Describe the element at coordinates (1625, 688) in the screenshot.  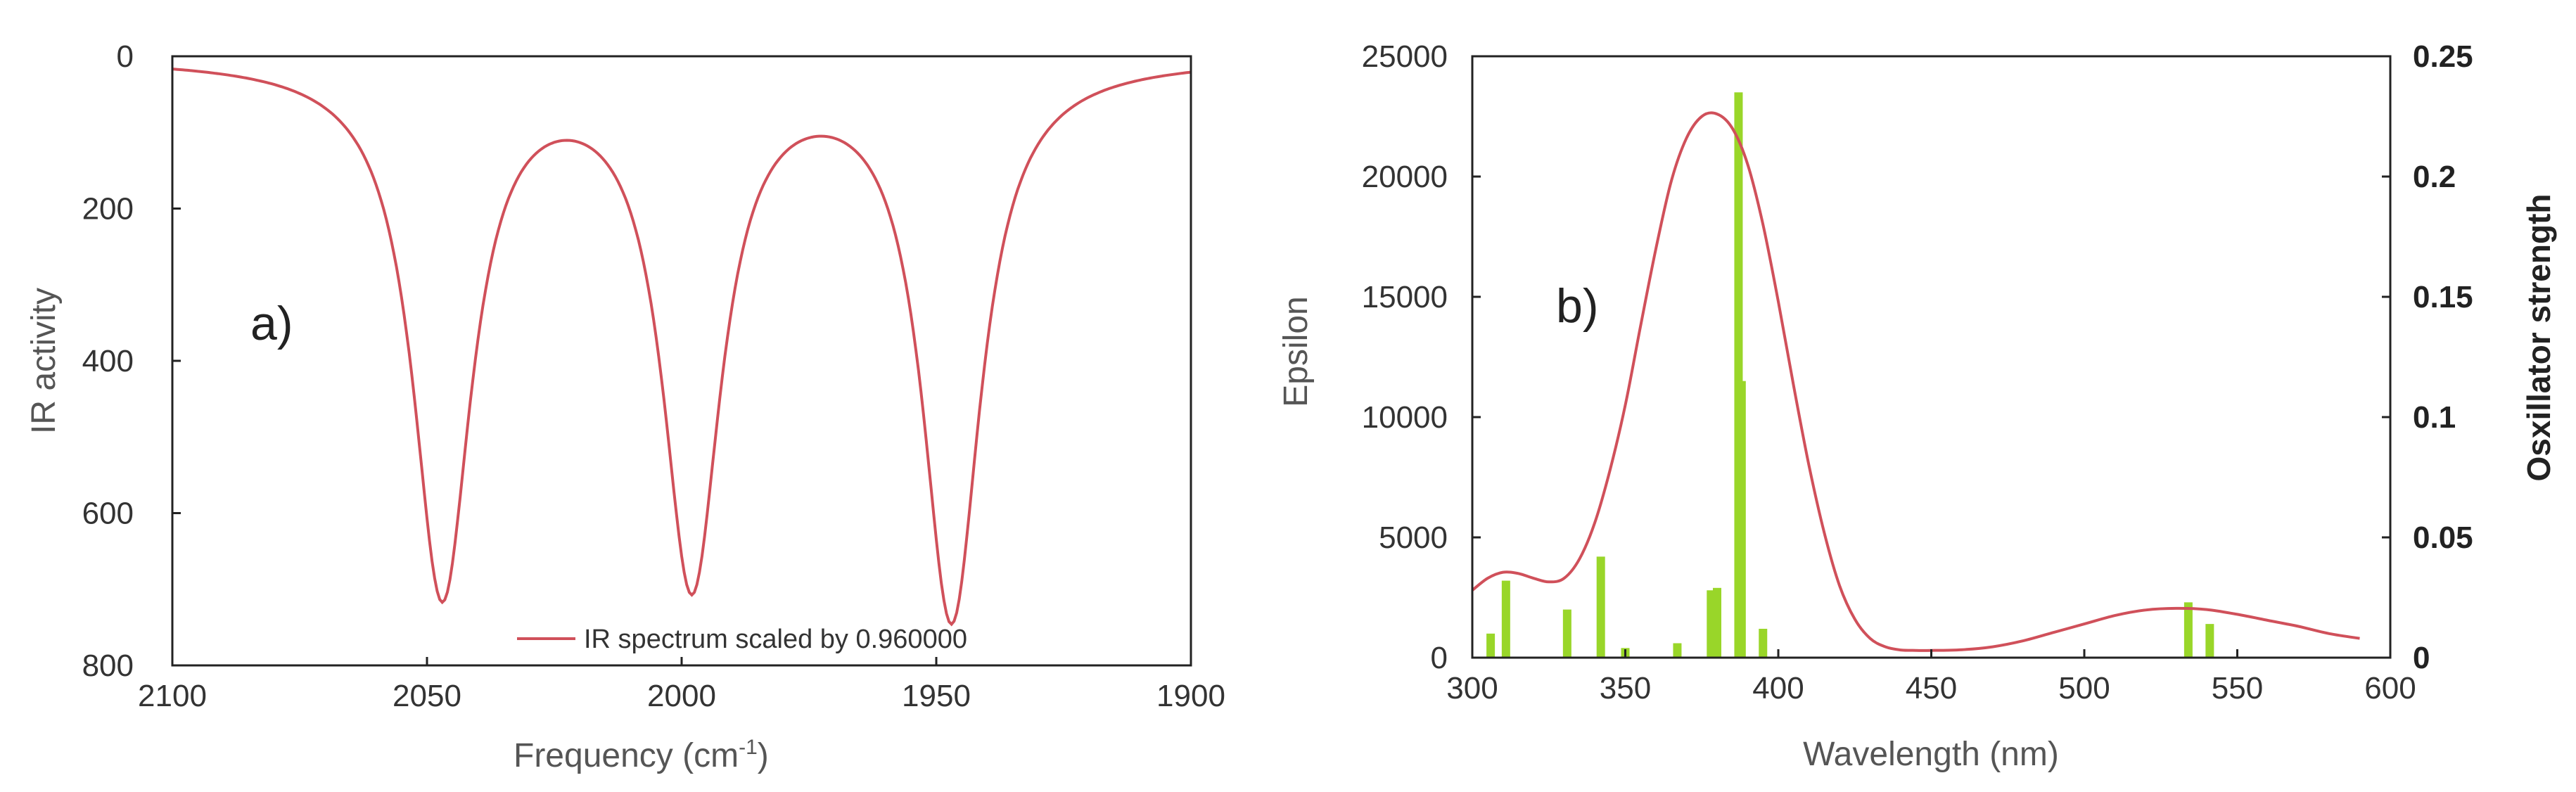
I see `panel-b-x-tick-label: 350` at that location.